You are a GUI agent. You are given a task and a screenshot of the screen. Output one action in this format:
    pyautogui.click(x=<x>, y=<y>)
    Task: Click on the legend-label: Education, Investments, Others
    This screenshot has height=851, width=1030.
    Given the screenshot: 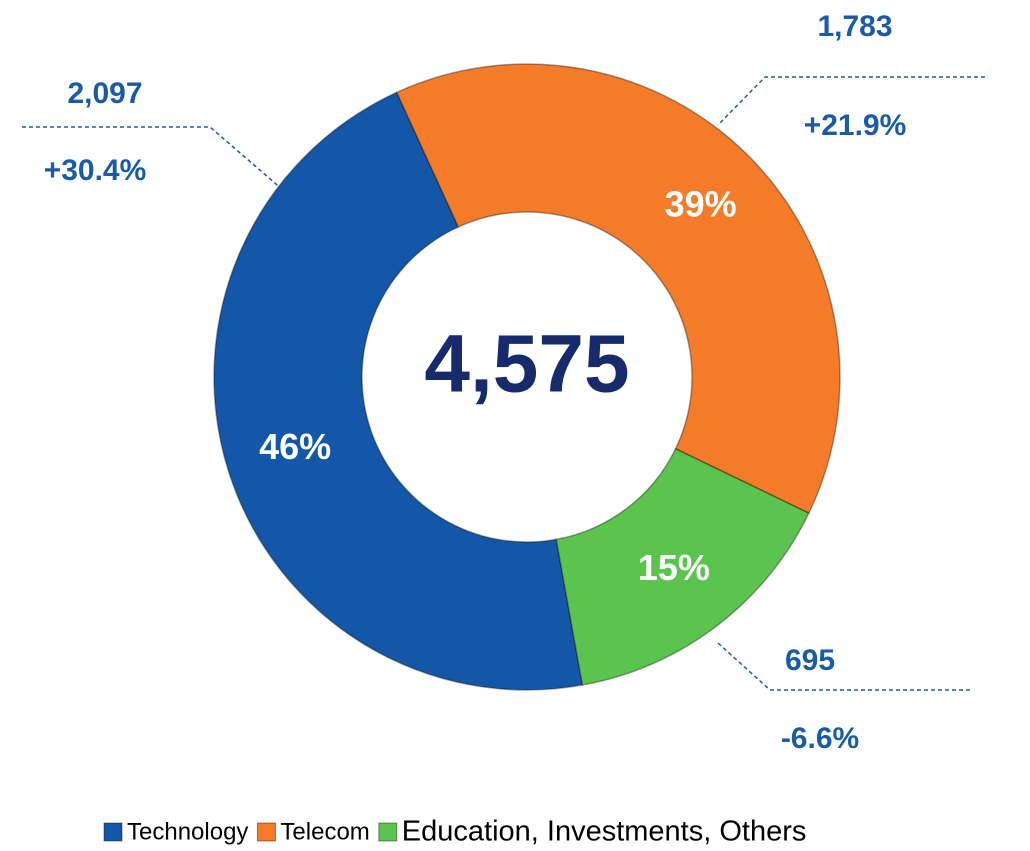 What is the action you would take?
    pyautogui.click(x=604, y=832)
    